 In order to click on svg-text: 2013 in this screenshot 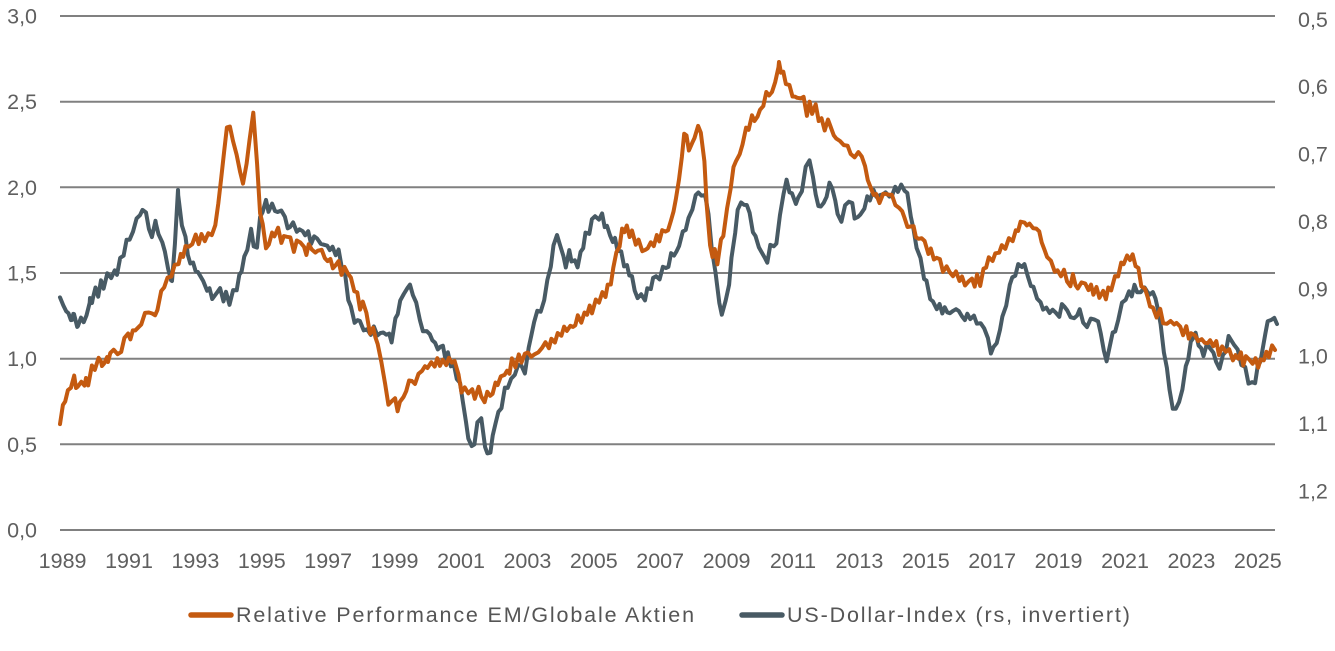, I will do `click(859, 561)`.